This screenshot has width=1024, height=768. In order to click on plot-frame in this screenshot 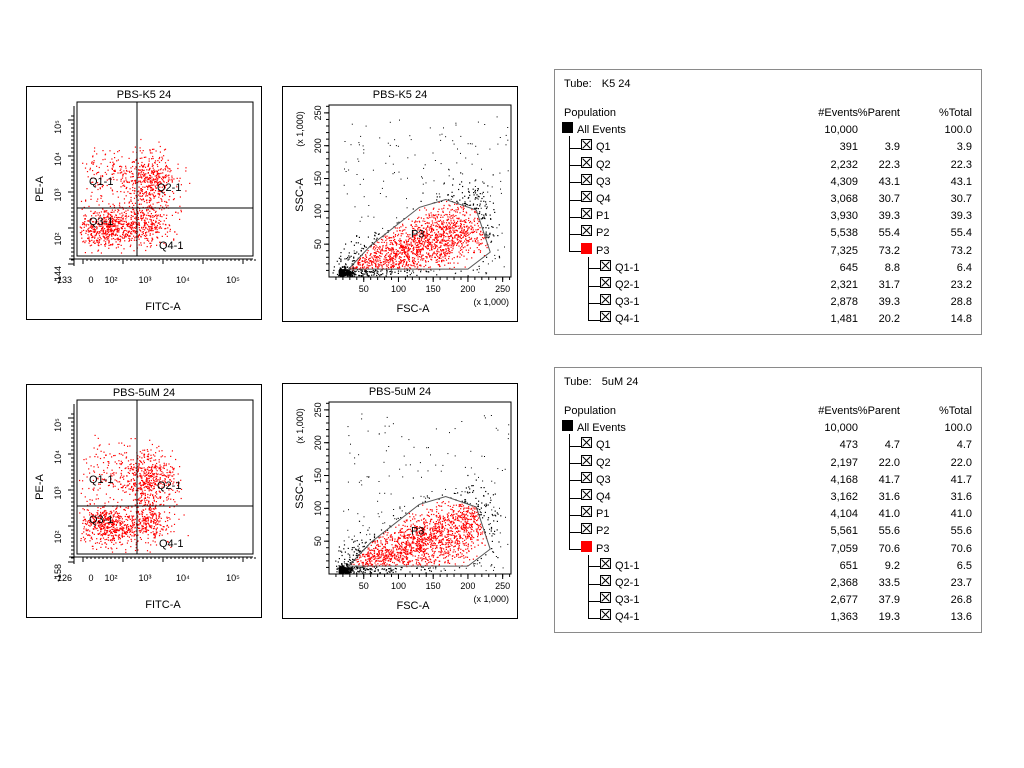, I will do `click(165, 179)`.